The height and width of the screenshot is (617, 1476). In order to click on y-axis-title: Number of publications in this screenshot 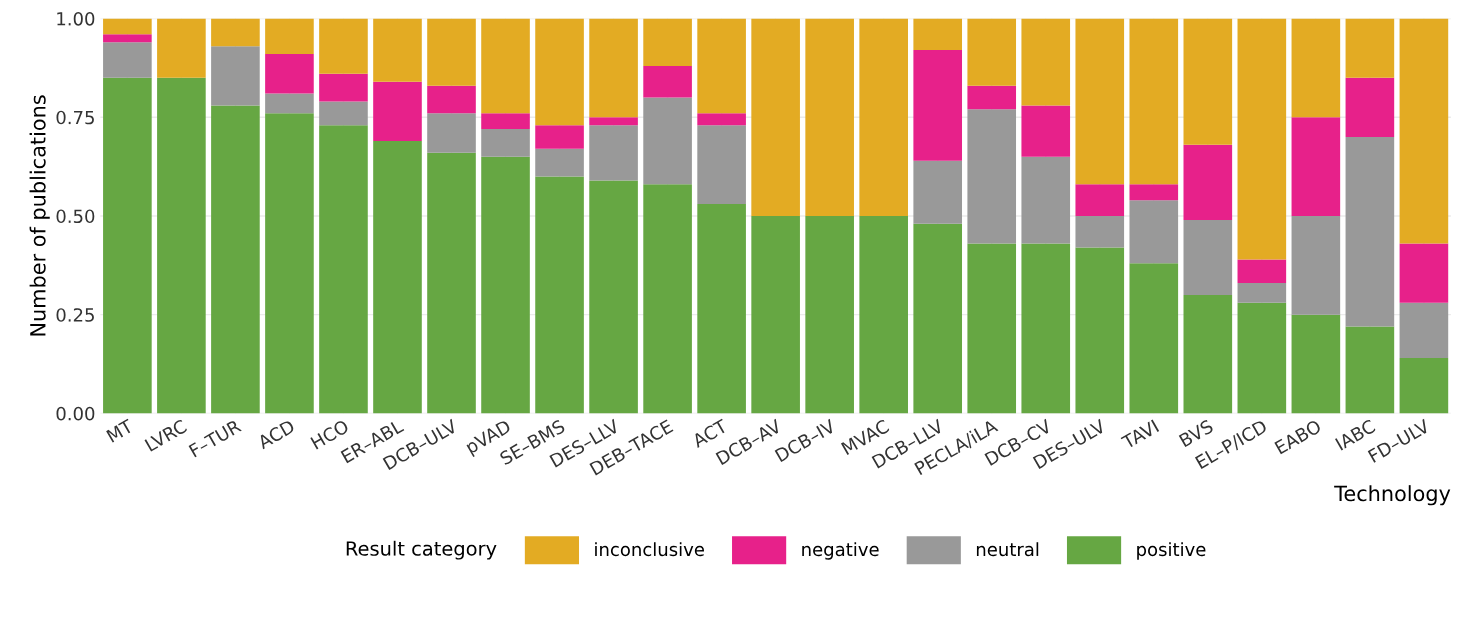, I will do `click(39, 215)`.